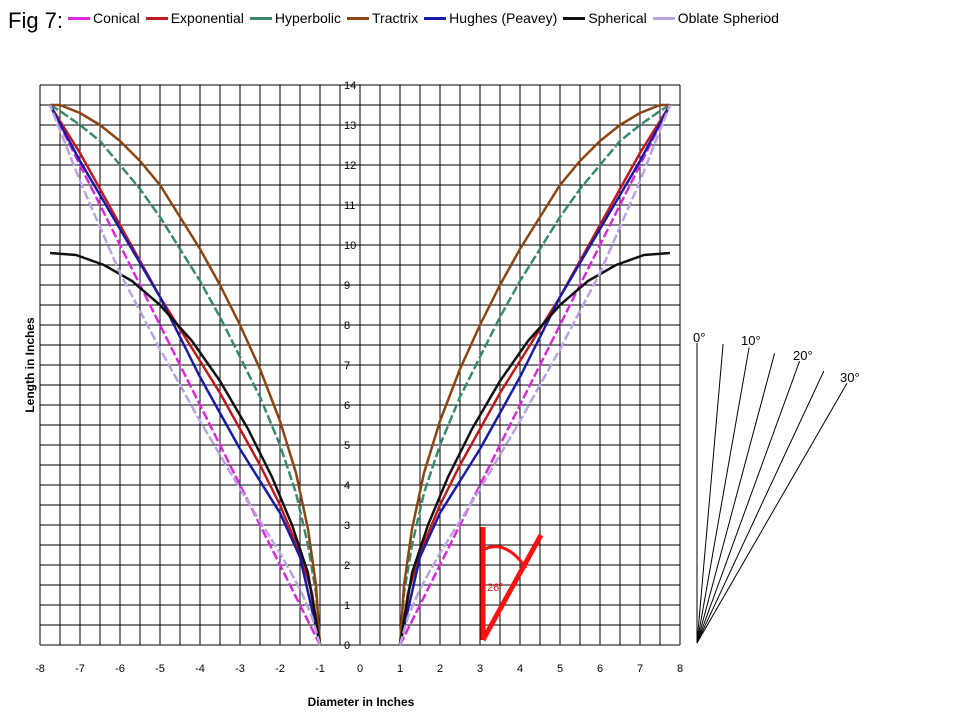  What do you see at coordinates (617, 18) in the screenshot?
I see `legend-label: Spherical` at bounding box center [617, 18].